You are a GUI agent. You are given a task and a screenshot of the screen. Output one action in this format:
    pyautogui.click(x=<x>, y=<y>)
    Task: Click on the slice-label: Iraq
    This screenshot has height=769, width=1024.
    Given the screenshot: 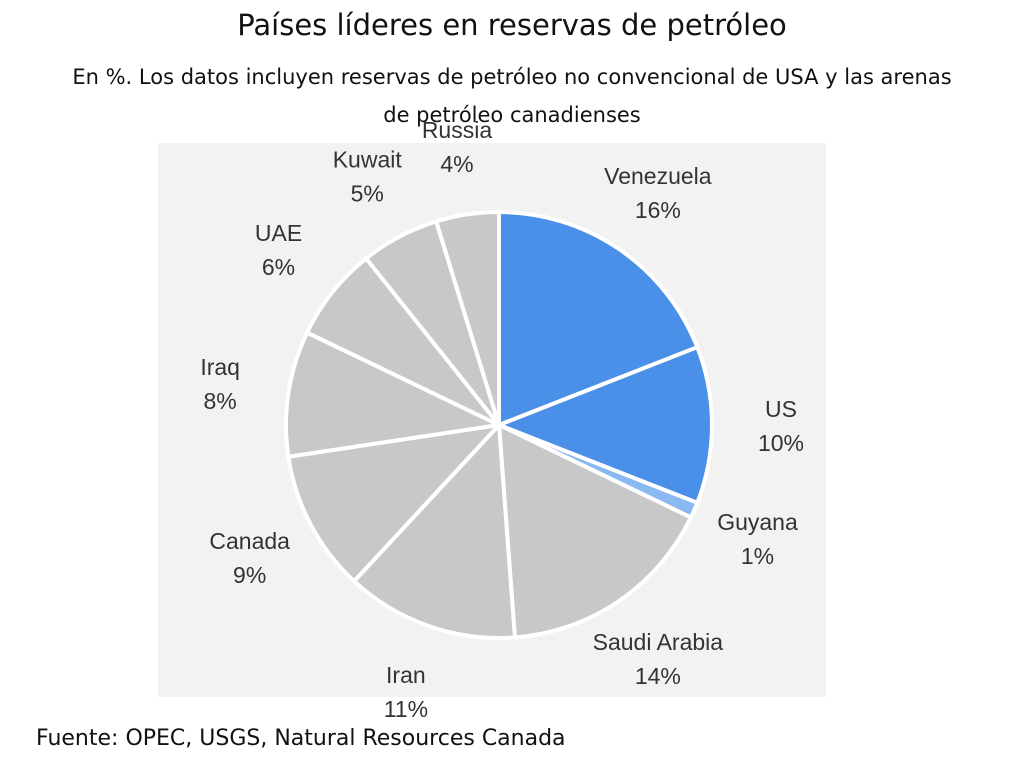 What is the action you would take?
    pyautogui.click(x=220, y=367)
    